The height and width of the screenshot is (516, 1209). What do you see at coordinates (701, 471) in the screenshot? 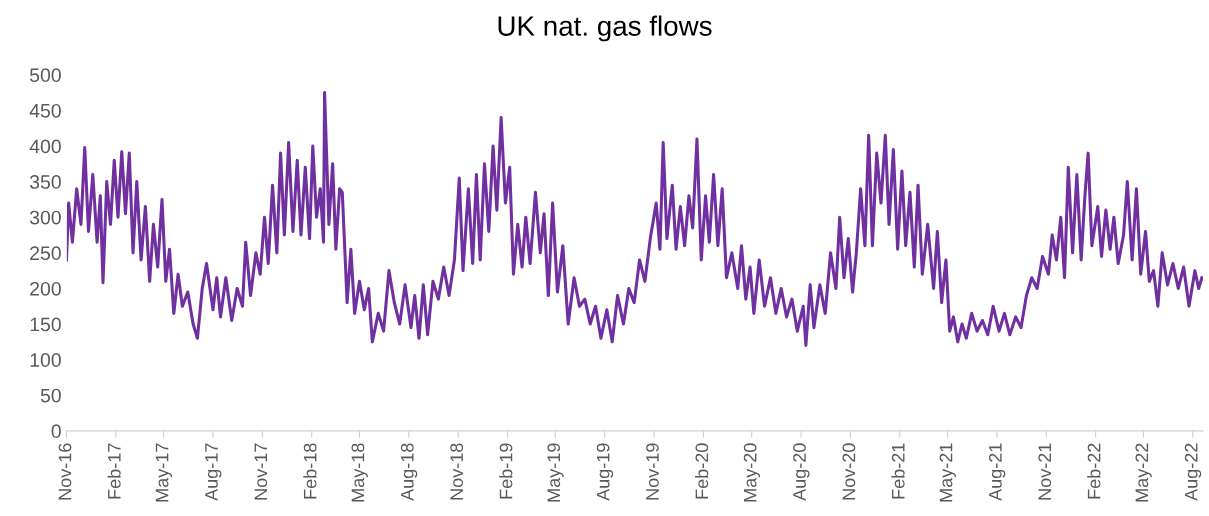
I see `x-tick-label: Feb-20` at bounding box center [701, 471].